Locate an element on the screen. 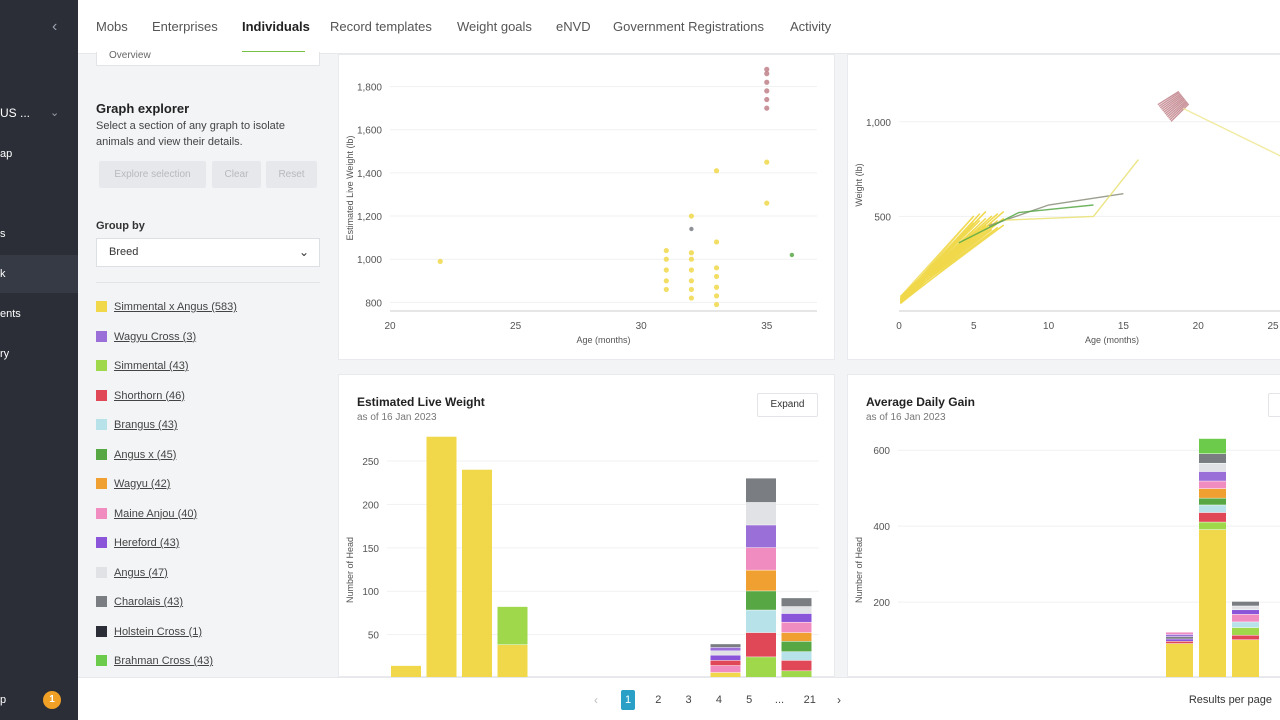  sidebar-item: ap is located at coordinates (6, 154).